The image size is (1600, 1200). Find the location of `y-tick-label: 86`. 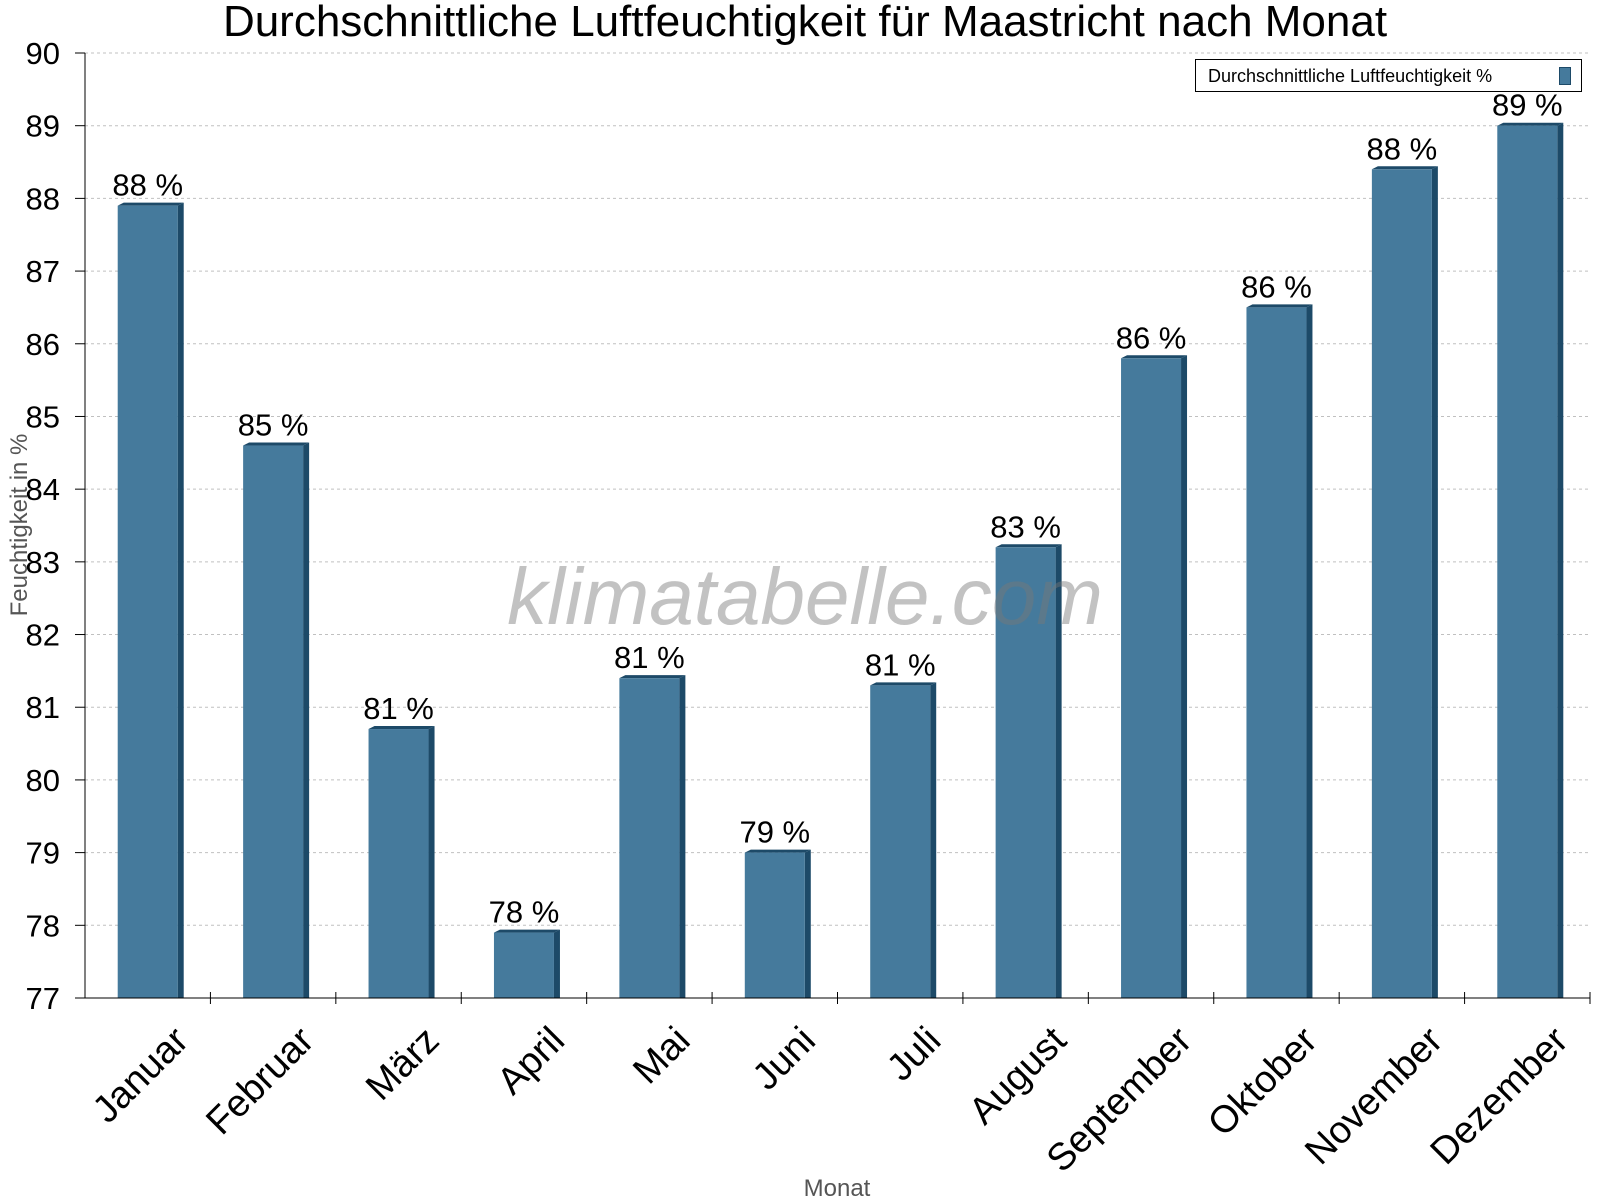

y-tick-label: 86 is located at coordinates (43, 344).